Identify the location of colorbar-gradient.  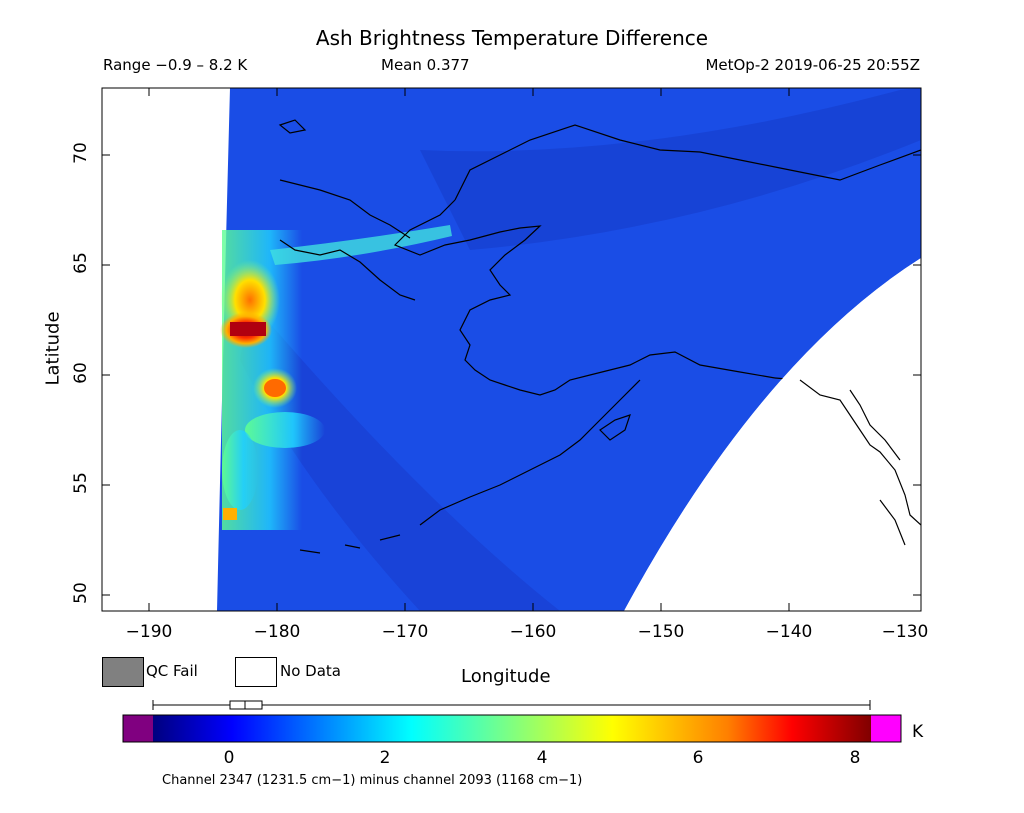
(512, 728).